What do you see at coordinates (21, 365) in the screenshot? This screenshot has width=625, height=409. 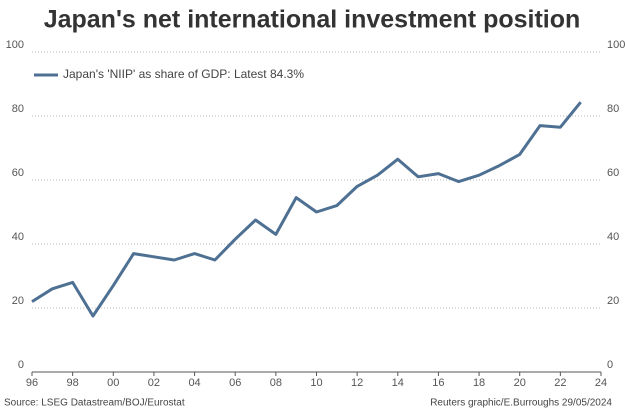 I see `y-tick-label: 0` at bounding box center [21, 365].